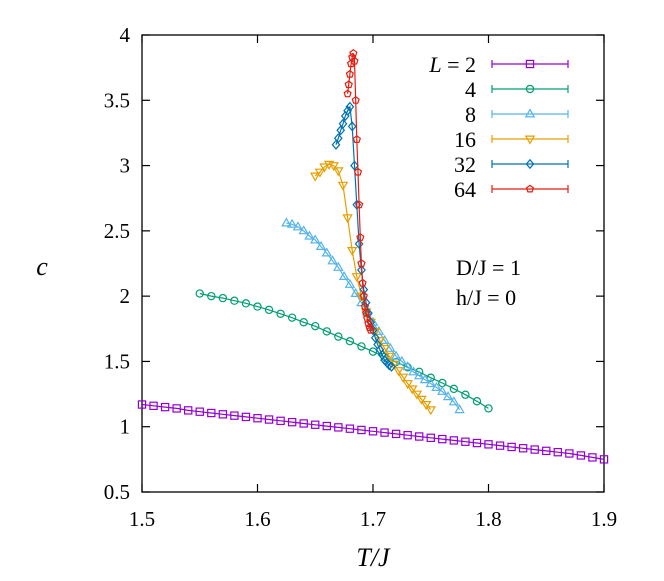  I want to click on y-tick-label: 3.5, so click(117, 100).